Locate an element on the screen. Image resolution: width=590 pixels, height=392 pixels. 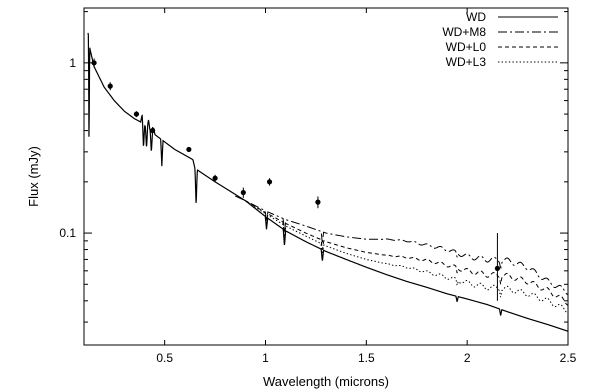
x-tick-label: 0.5 is located at coordinates (164, 358).